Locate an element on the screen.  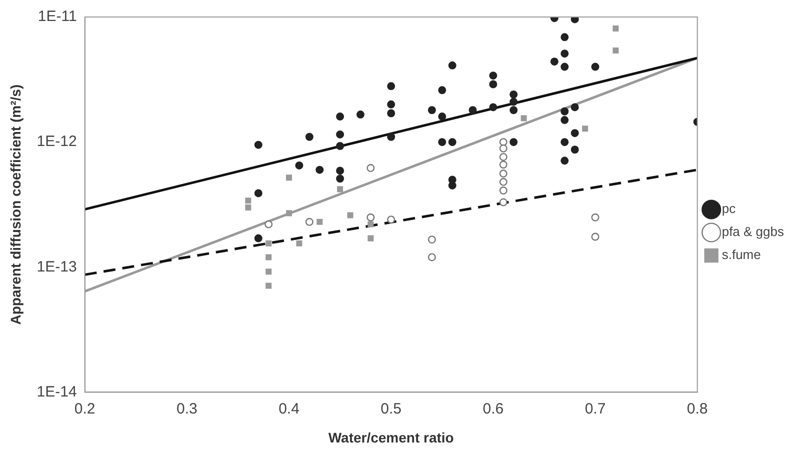
x-tick-label: 0.8 is located at coordinates (697, 409).